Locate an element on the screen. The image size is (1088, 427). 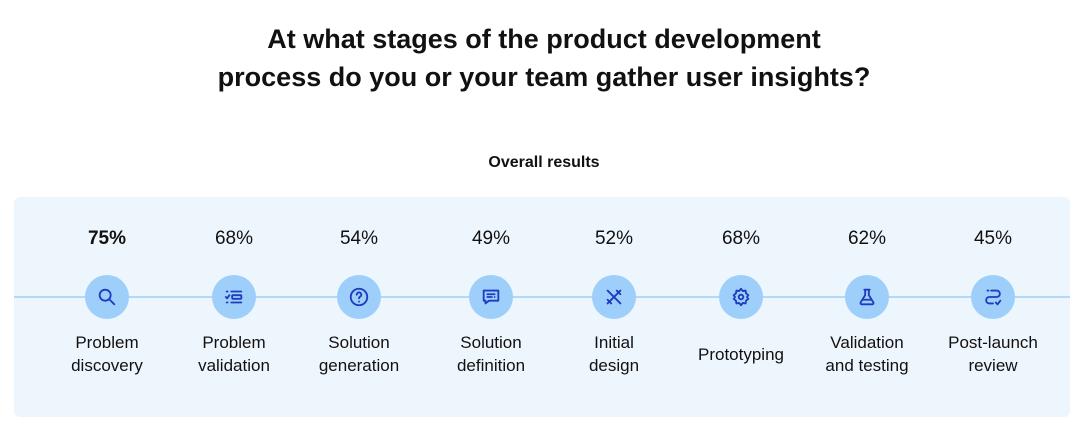
category-label: Initial design is located at coordinates (614, 354).